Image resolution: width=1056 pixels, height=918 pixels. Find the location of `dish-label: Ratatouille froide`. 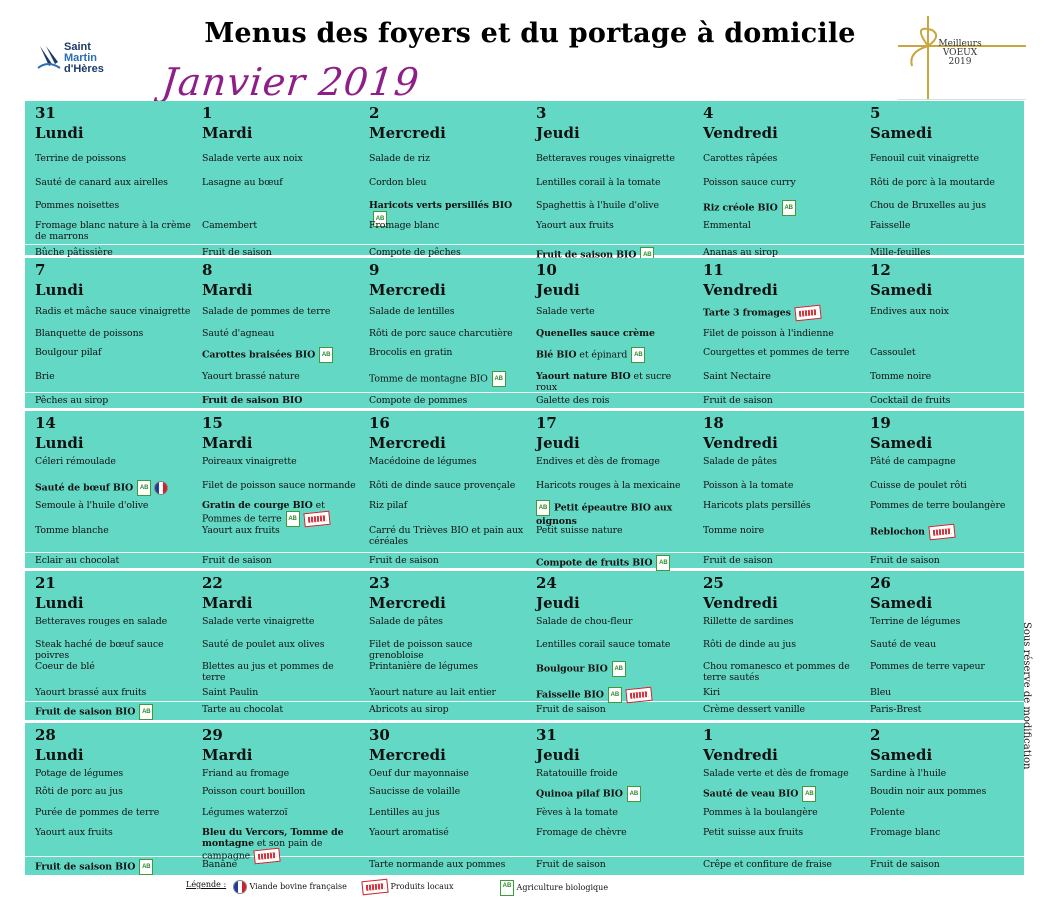

dish-label: Ratatouille froide is located at coordinates (577, 773).